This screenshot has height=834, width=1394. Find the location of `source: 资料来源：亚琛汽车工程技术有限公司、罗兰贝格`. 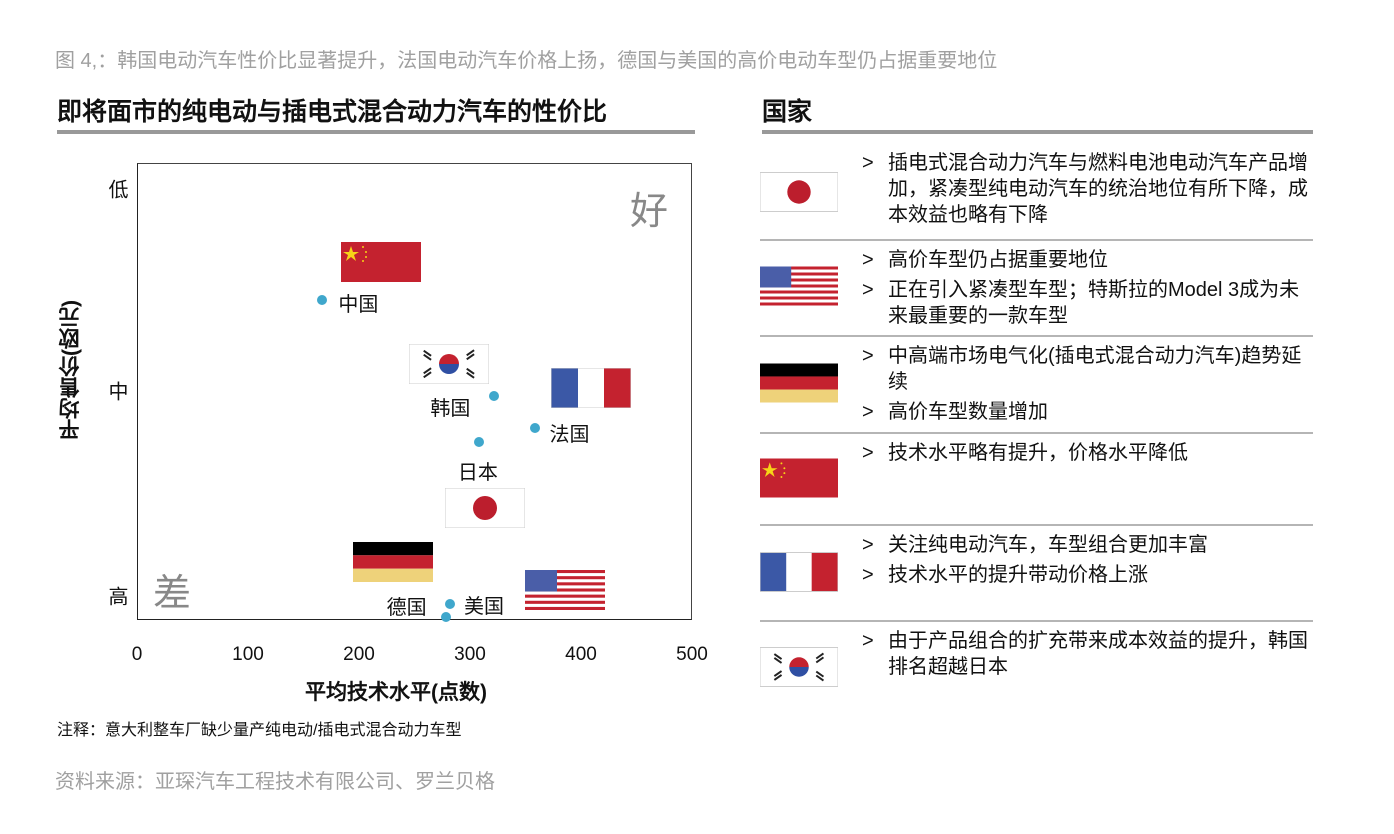

source: 资料来源：亚琛汽车工程技术有限公司、罗兰贝格 is located at coordinates (275, 782).